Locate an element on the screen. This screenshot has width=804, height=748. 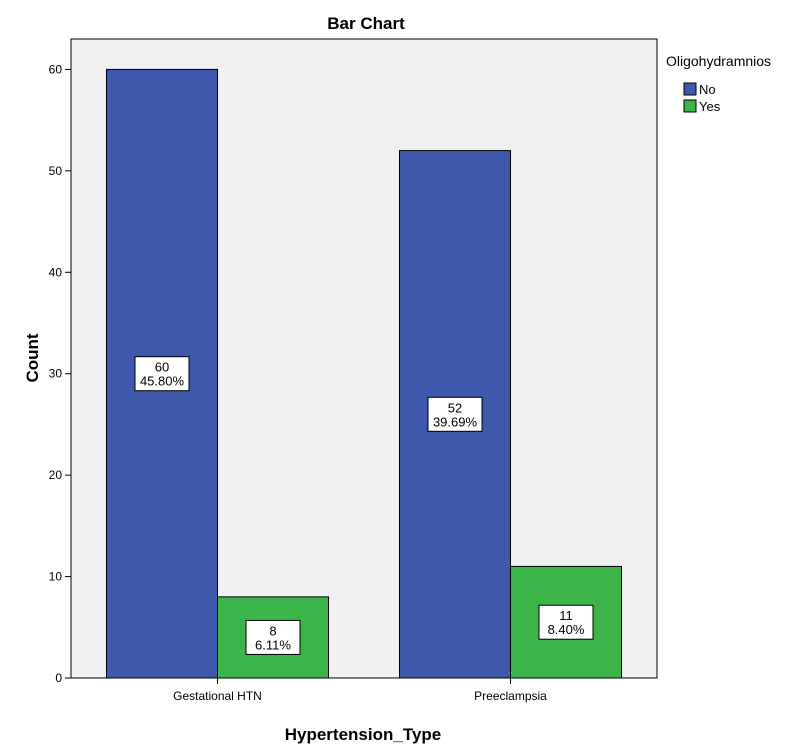
data-label-percent: 45.80% is located at coordinates (162, 381).